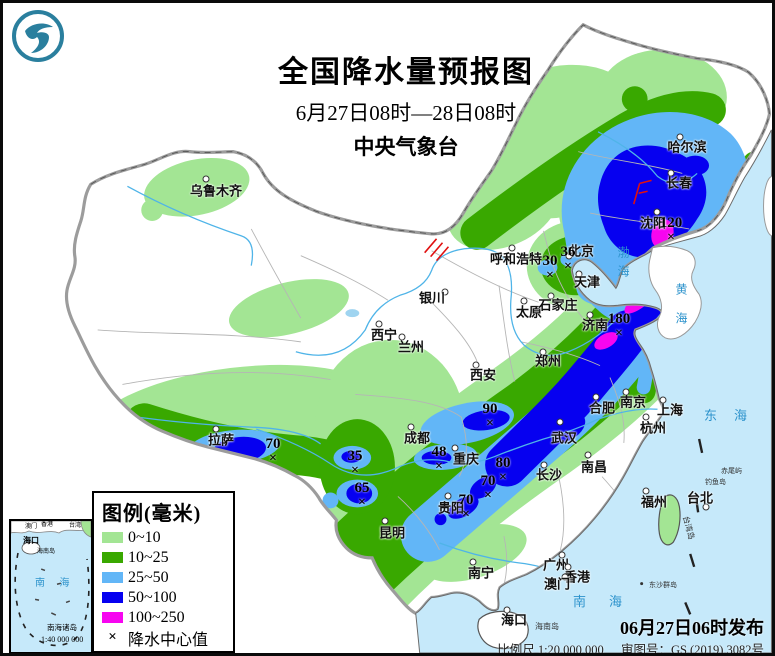 The image size is (775, 656). What do you see at coordinates (451, 508) in the screenshot?
I see `city-label: 贵阳` at bounding box center [451, 508].